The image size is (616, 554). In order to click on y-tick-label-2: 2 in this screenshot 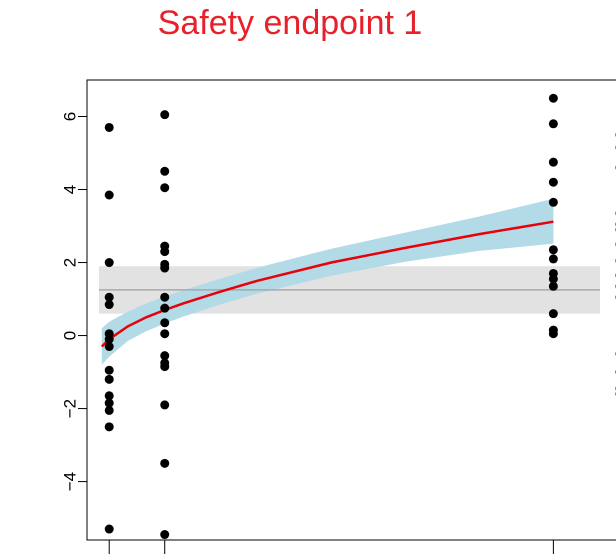, I will do `click(70, 262)`.